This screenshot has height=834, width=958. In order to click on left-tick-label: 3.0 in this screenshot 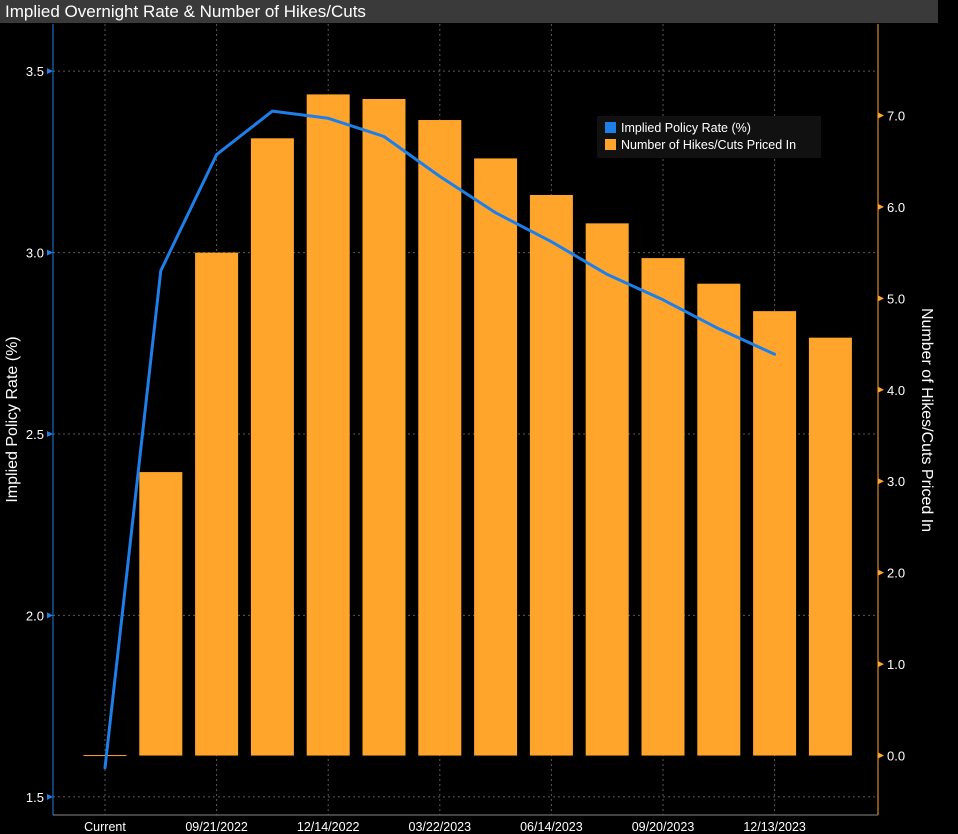, I will do `click(35, 253)`.